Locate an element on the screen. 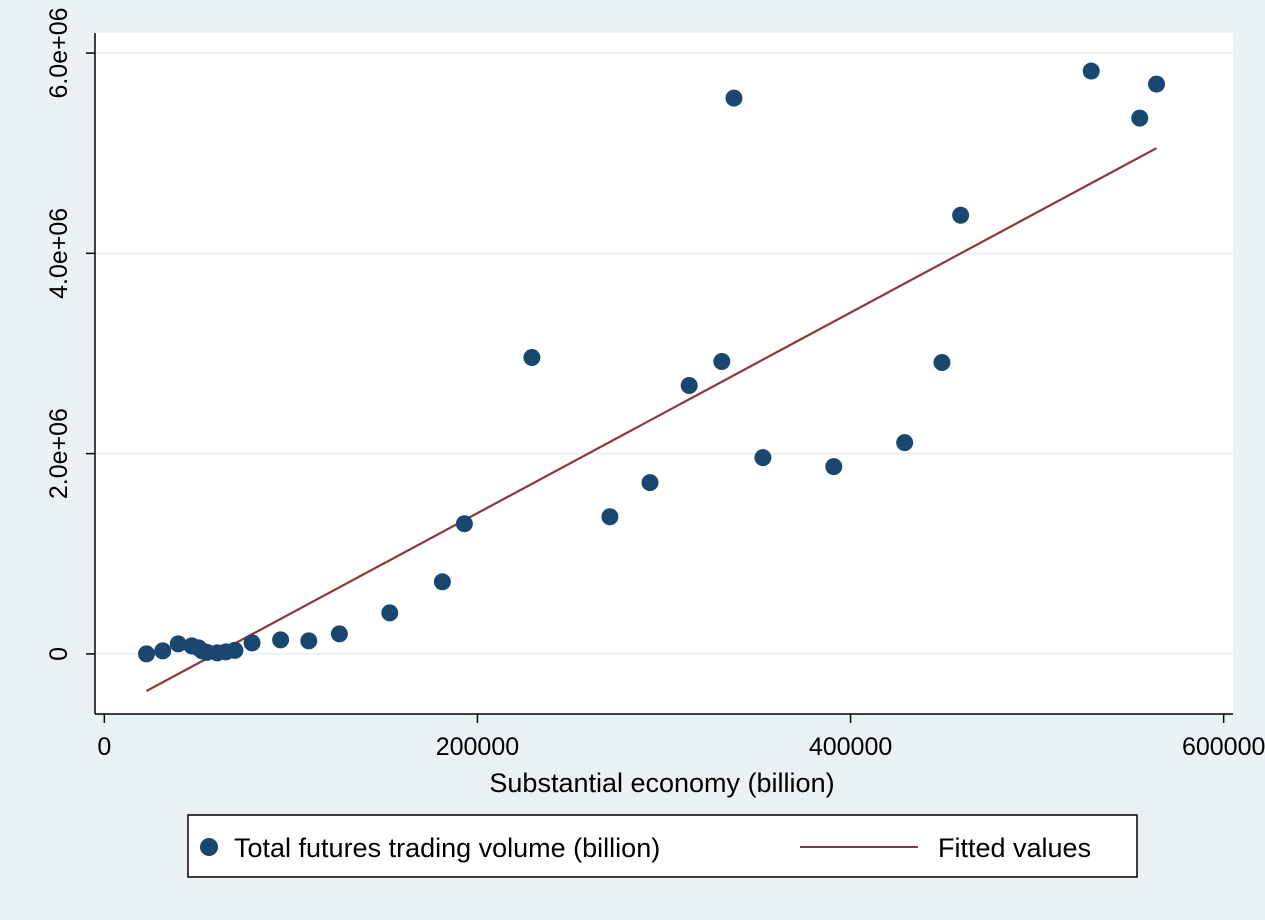  x-tick-label: 0 is located at coordinates (104, 747).